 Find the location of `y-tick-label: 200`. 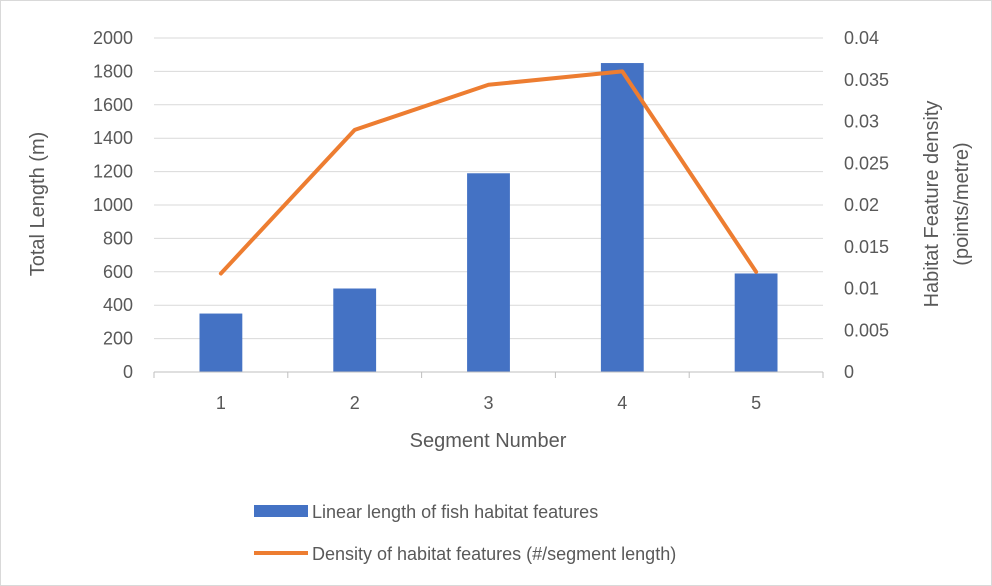

y-tick-label: 200 is located at coordinates (118, 339).